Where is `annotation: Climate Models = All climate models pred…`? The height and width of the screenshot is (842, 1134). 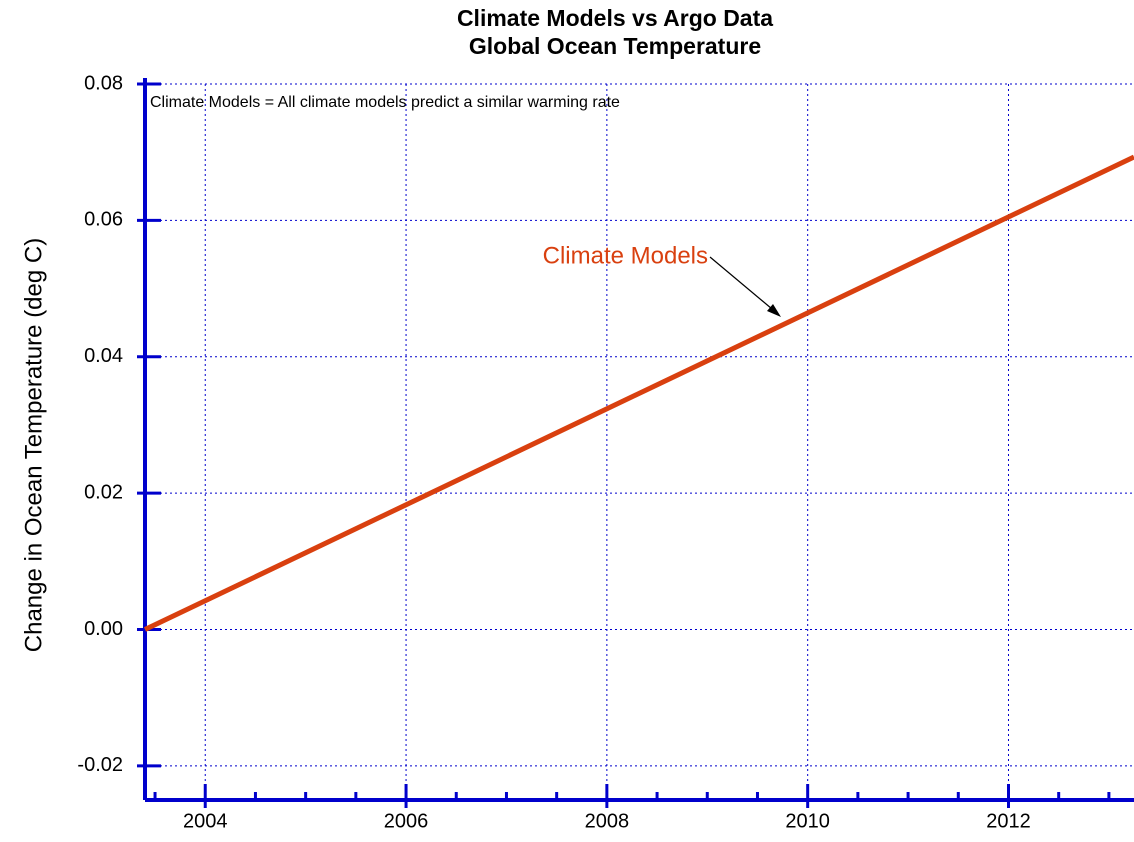
annotation: Climate Models = All climate models pred… is located at coordinates (385, 102).